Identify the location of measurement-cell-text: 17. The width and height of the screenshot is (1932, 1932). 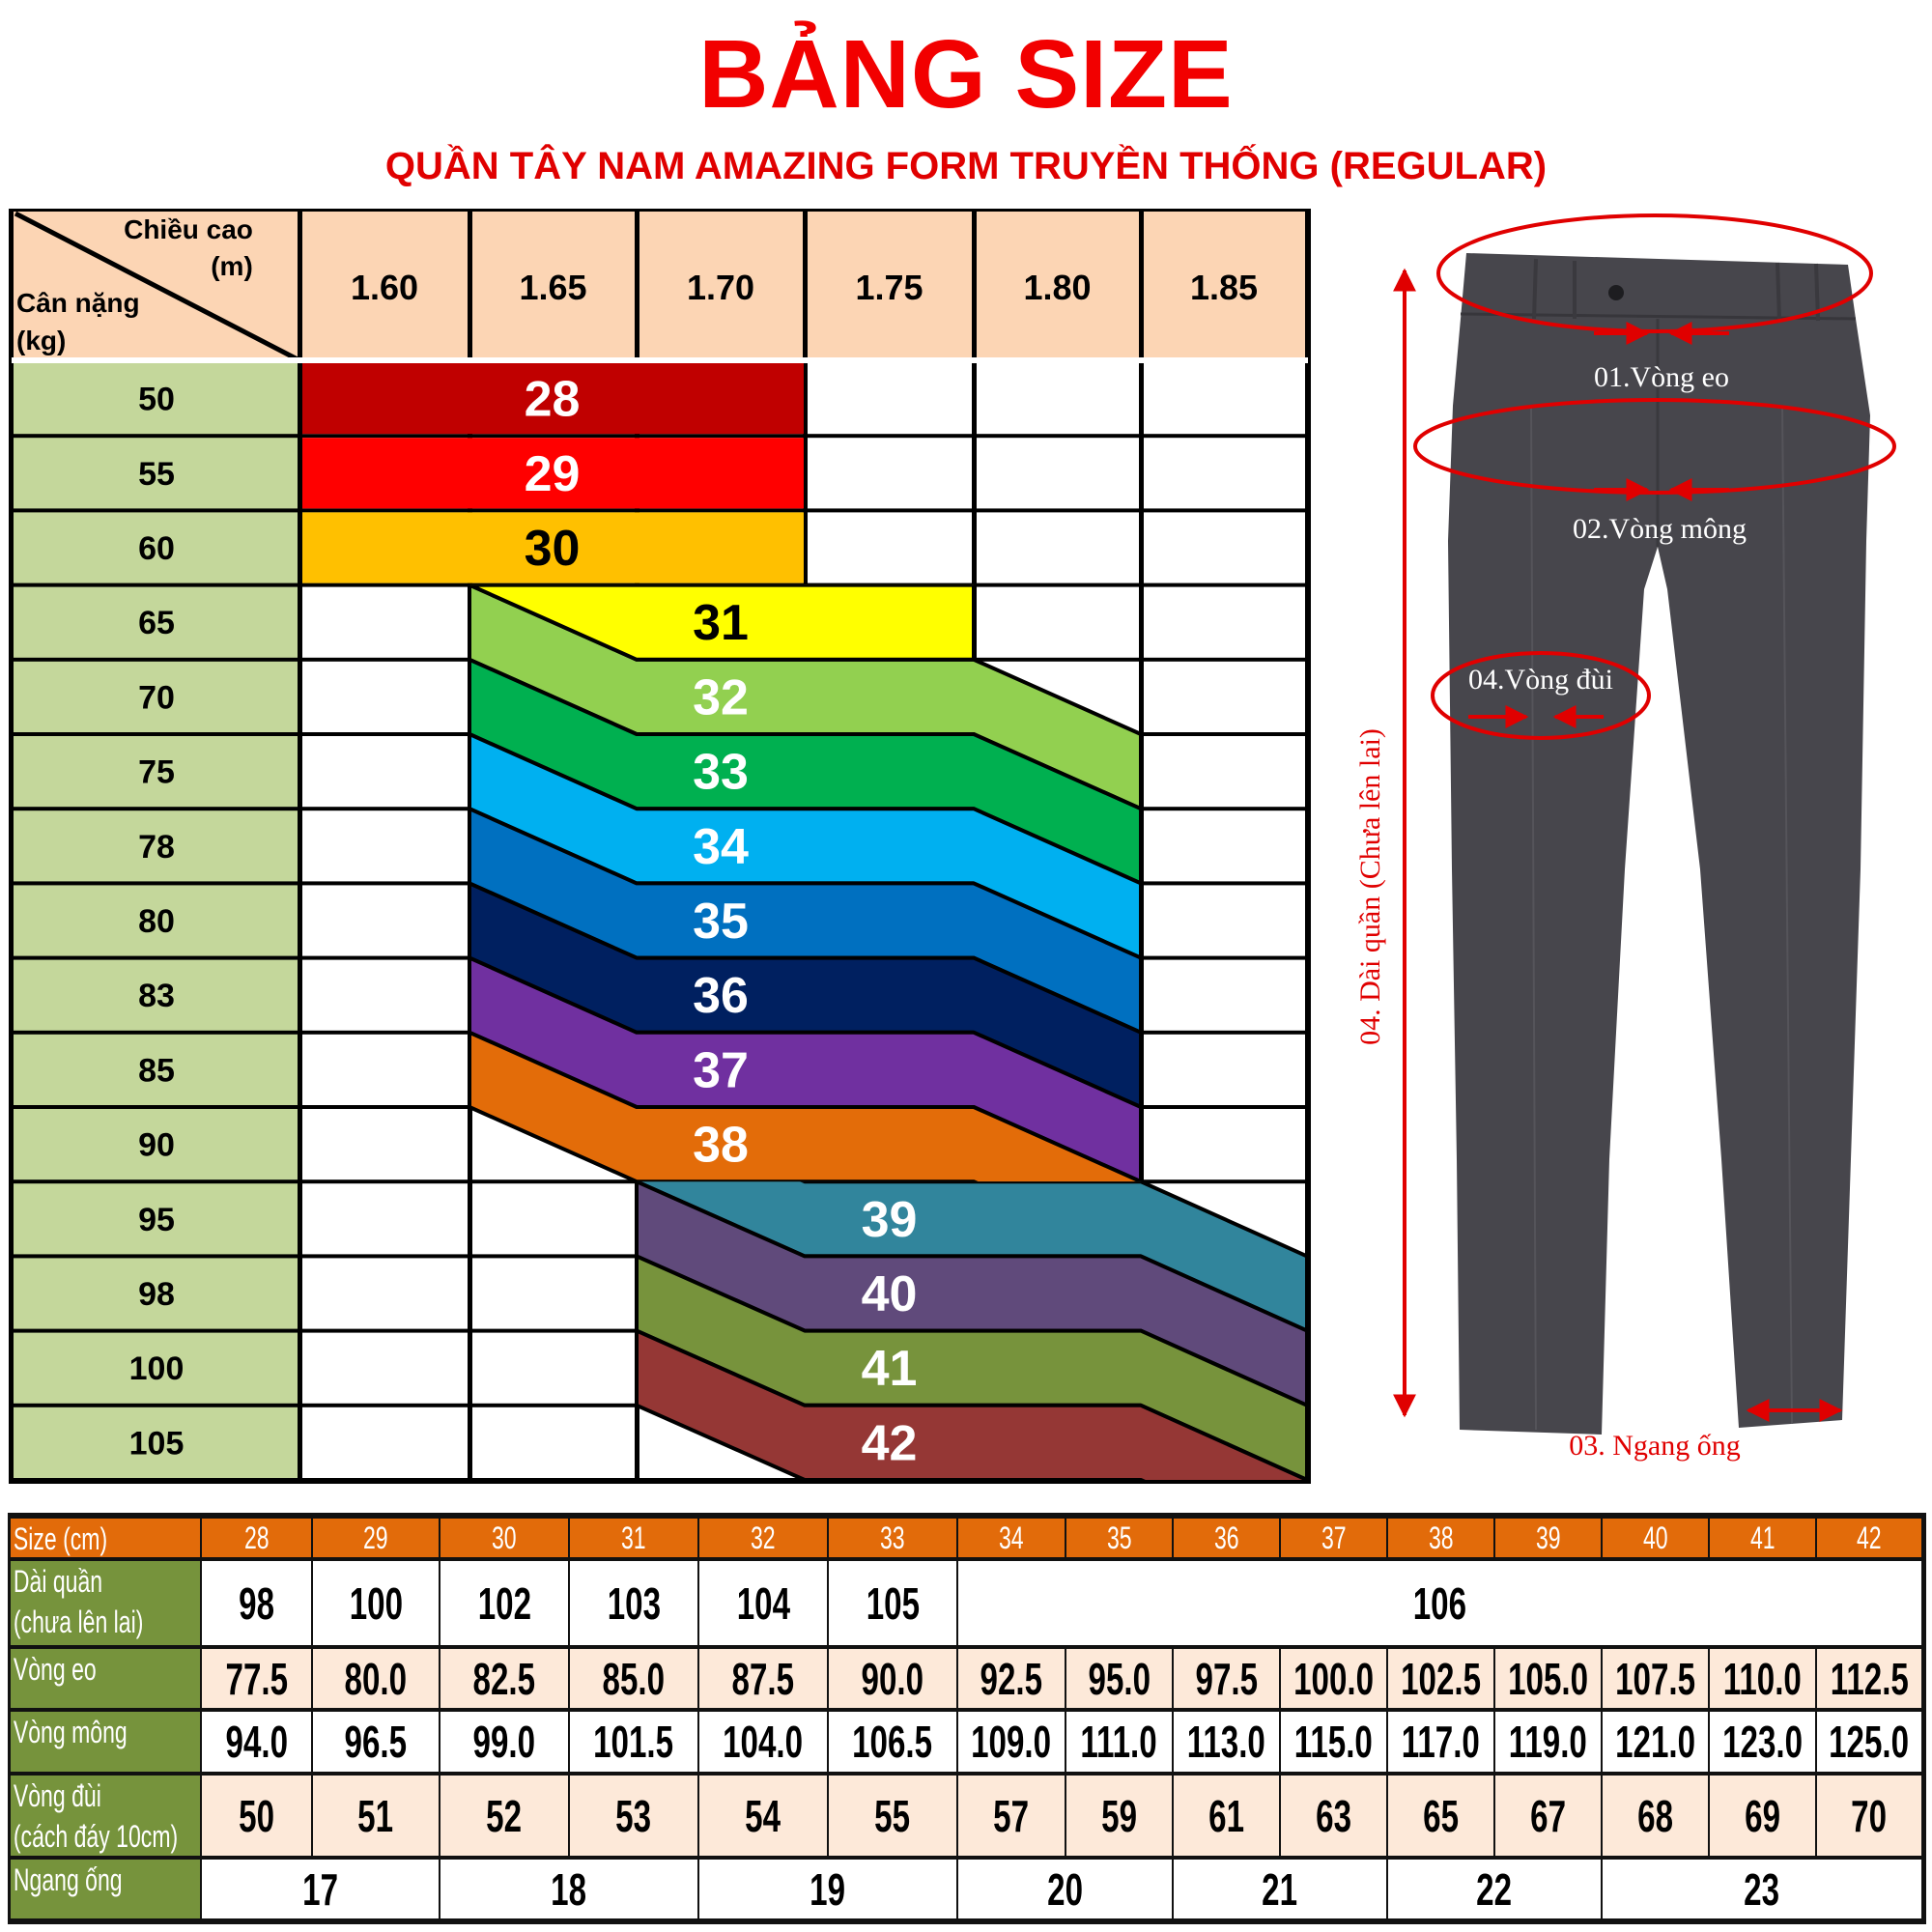
(320, 1889).